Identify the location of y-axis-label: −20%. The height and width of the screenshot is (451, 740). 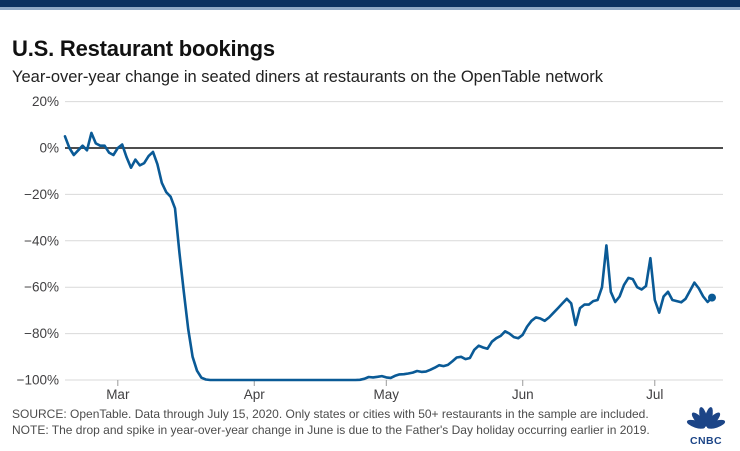
(41, 194).